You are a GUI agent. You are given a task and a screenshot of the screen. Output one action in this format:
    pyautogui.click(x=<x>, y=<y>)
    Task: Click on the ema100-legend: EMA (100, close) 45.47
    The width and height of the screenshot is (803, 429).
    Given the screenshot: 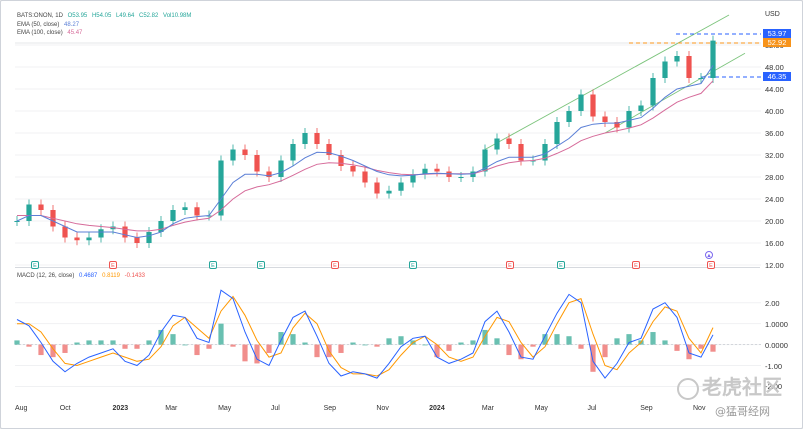 What is the action you would take?
    pyautogui.click(x=49, y=33)
    